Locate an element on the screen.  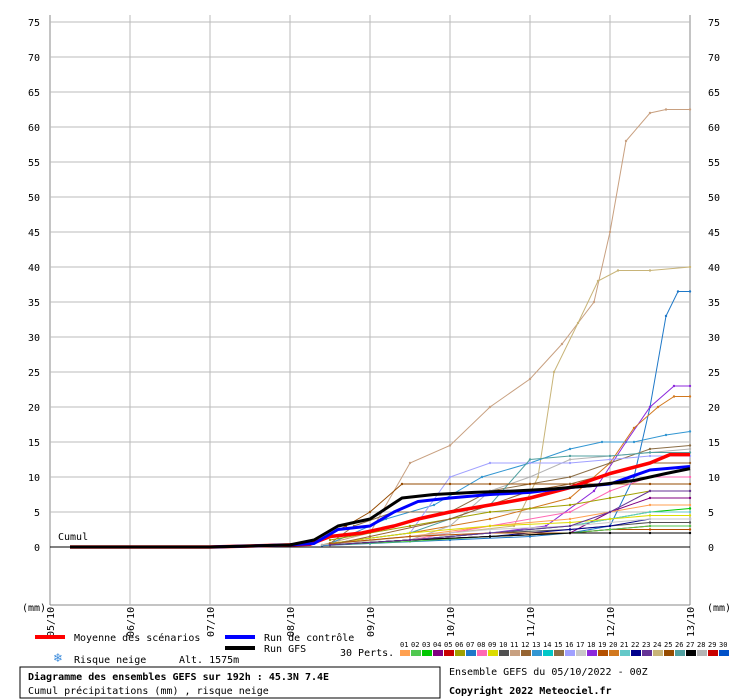
footer-box is located at coordinates (230, 682).